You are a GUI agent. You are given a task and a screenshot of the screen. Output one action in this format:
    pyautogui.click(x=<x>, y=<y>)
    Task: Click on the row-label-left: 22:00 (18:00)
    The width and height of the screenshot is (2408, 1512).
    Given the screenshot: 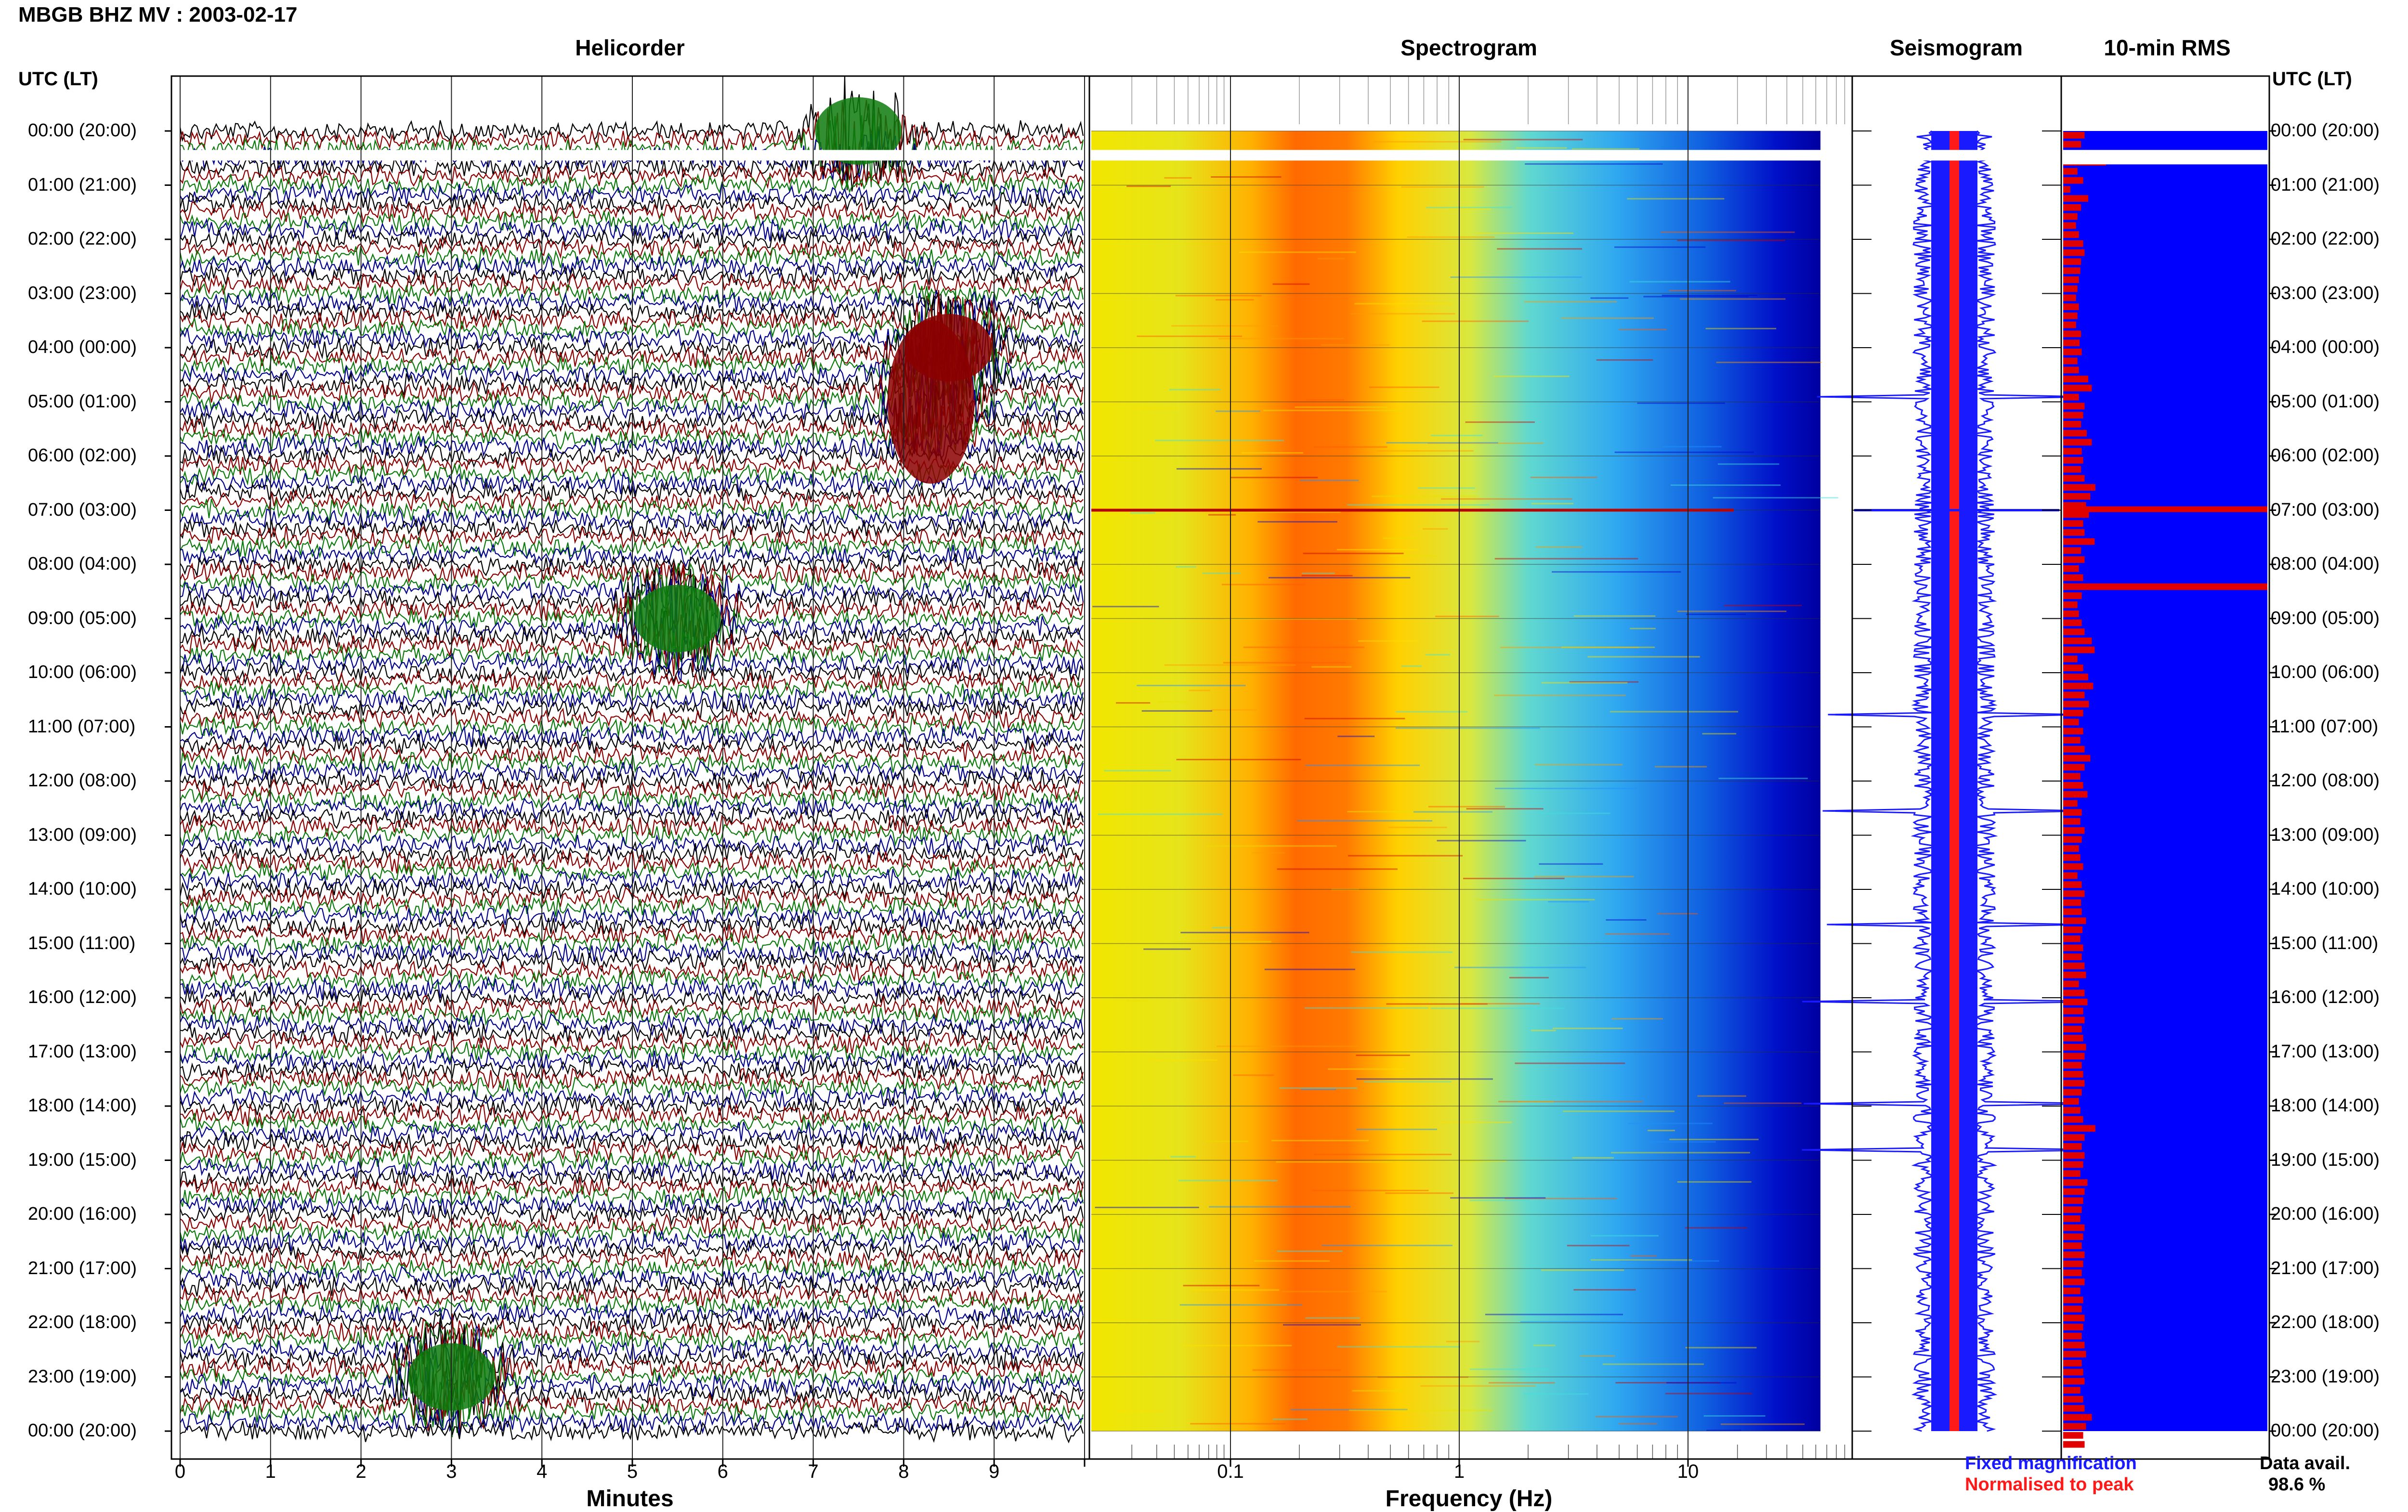 What is the action you would take?
    pyautogui.click(x=82, y=1322)
    